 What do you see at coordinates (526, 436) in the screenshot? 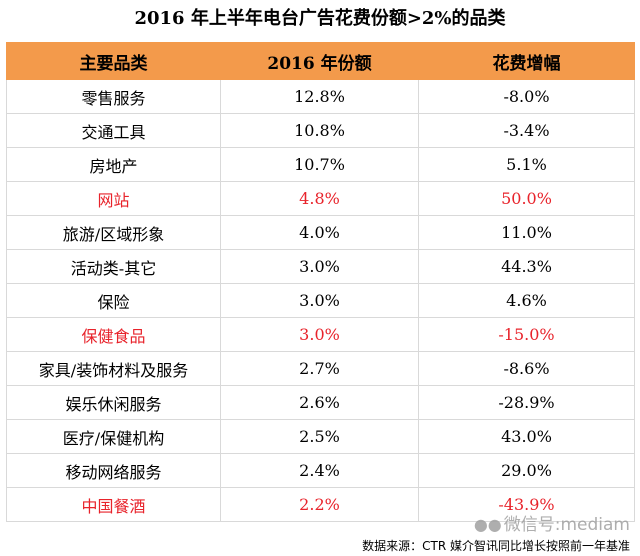
I see `cell-growth: 43.0%` at bounding box center [526, 436].